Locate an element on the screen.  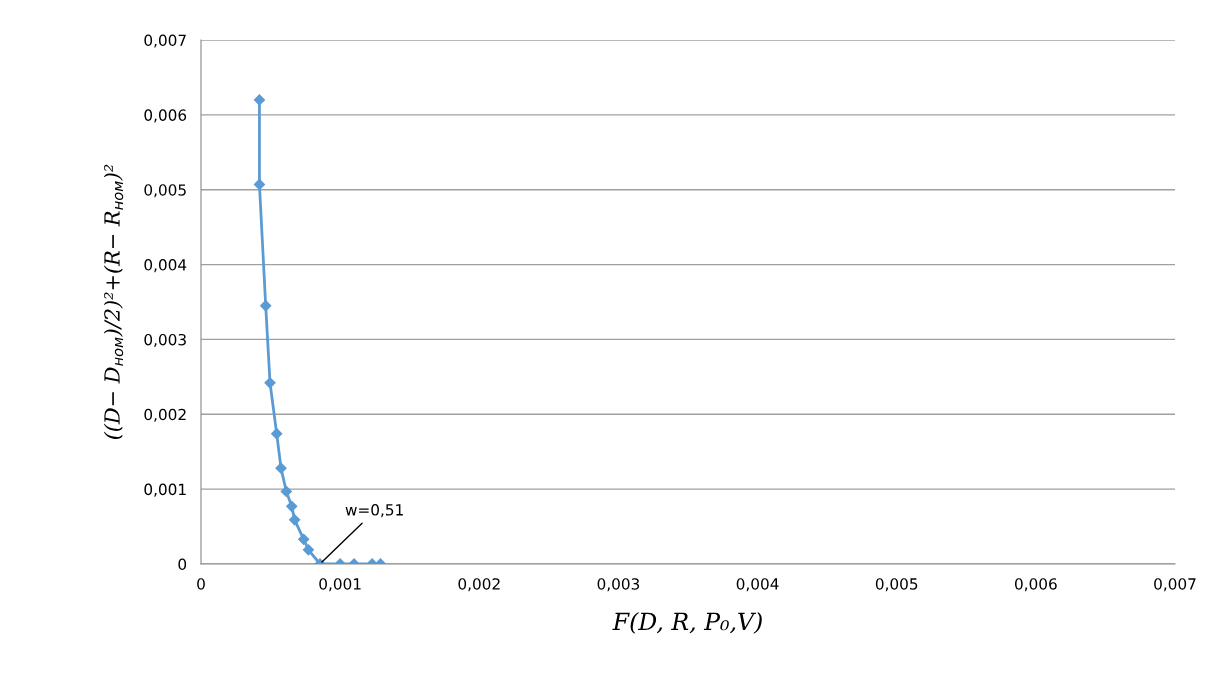
x-tick-label: 0,007 is located at coordinates (1175, 585).